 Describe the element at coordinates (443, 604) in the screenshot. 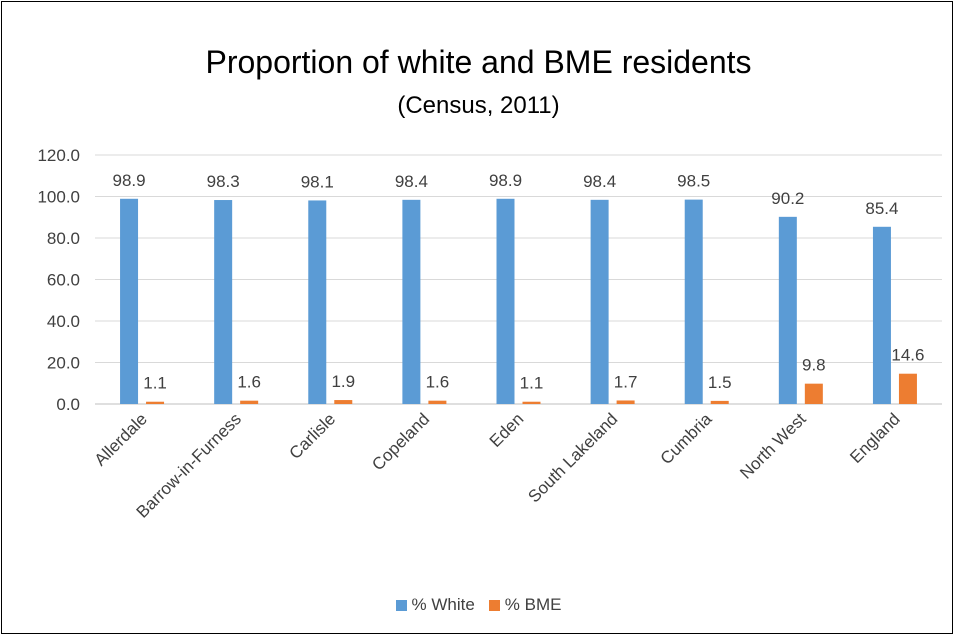

I see `legend-label-white: % White` at that location.